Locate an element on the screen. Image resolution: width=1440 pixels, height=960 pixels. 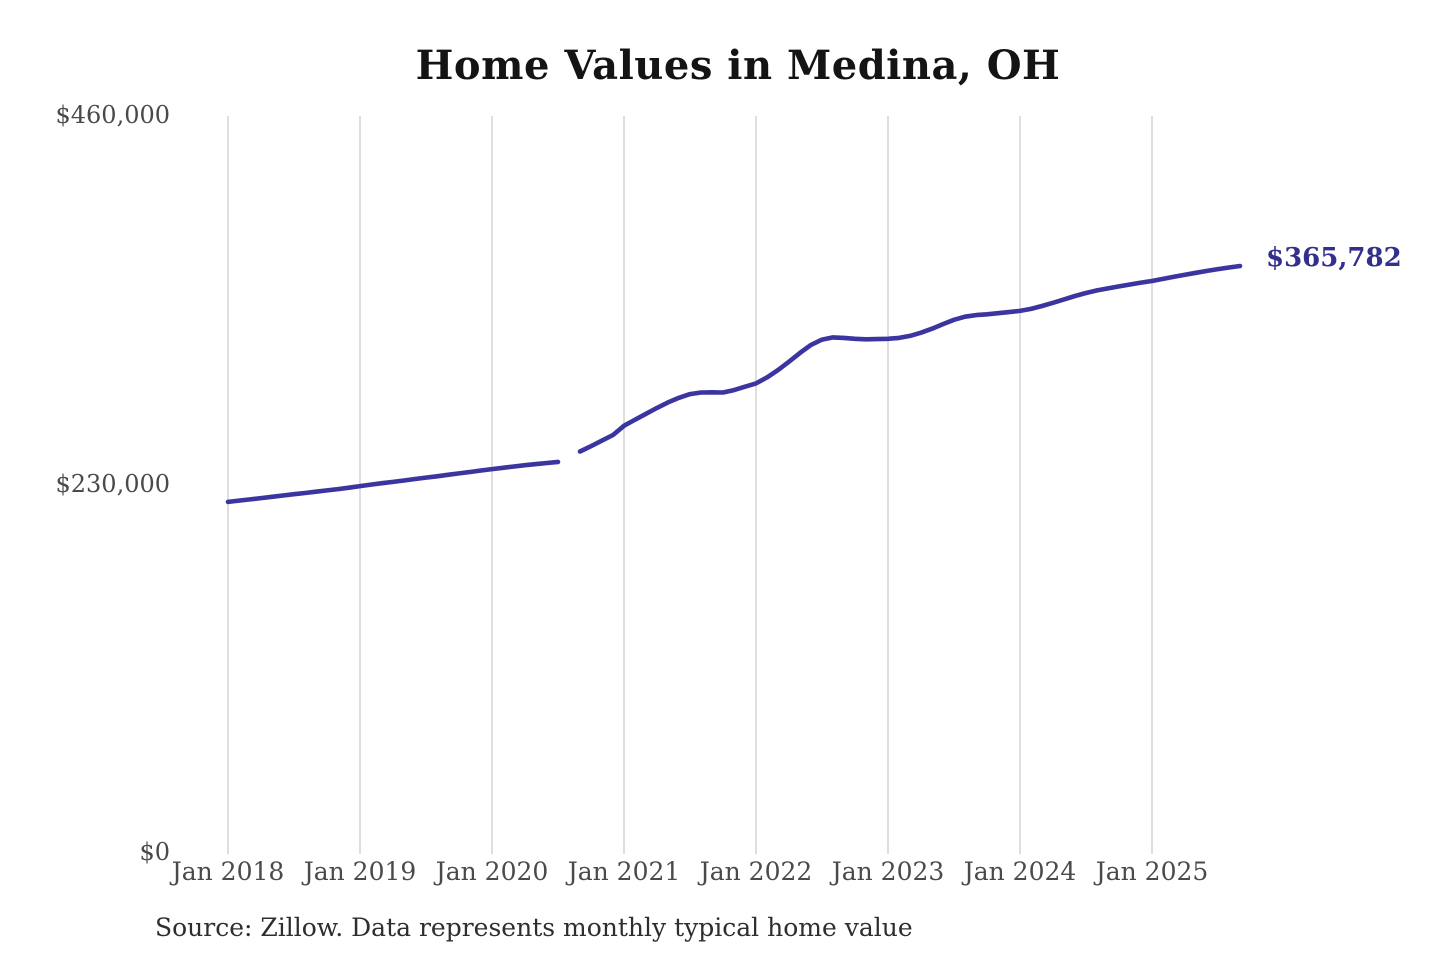
x-tick-label: Jan 2025 is located at coordinates (1152, 871).